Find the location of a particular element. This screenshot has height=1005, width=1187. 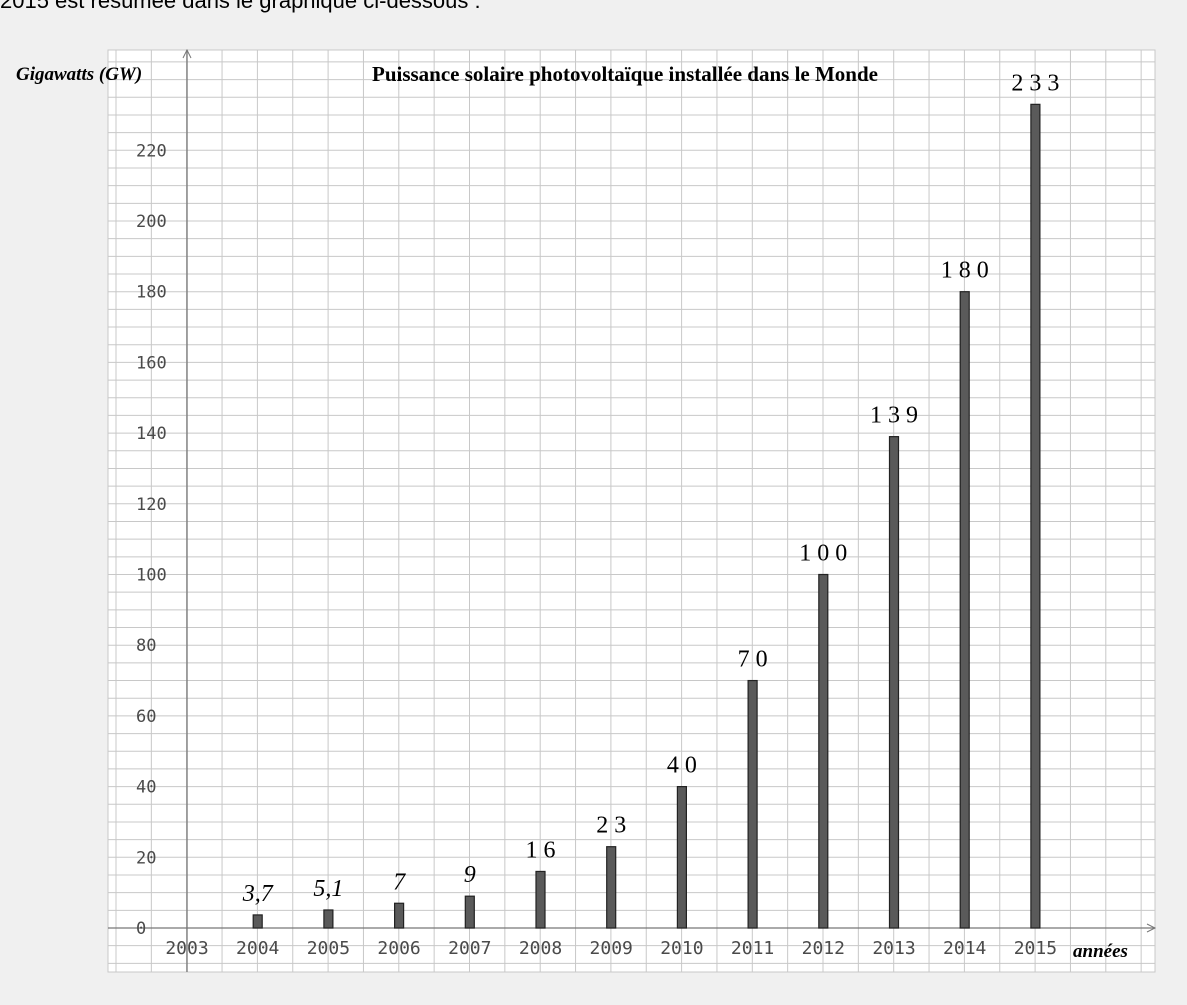

bar-value-label: 9 is located at coordinates (470, 875).